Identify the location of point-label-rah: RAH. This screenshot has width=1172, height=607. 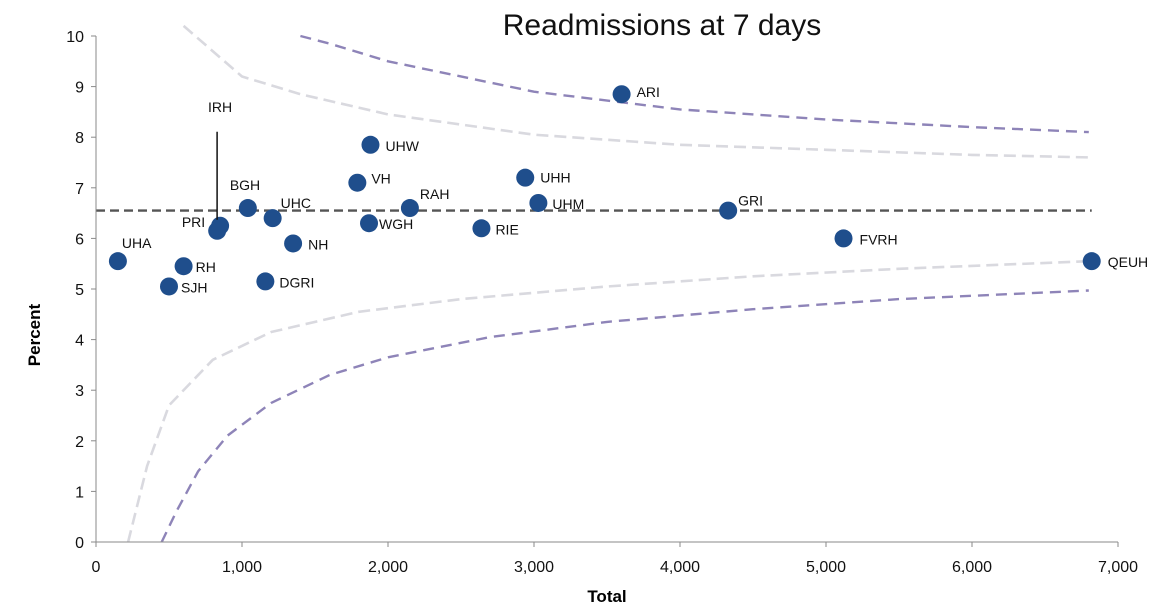
(435, 194).